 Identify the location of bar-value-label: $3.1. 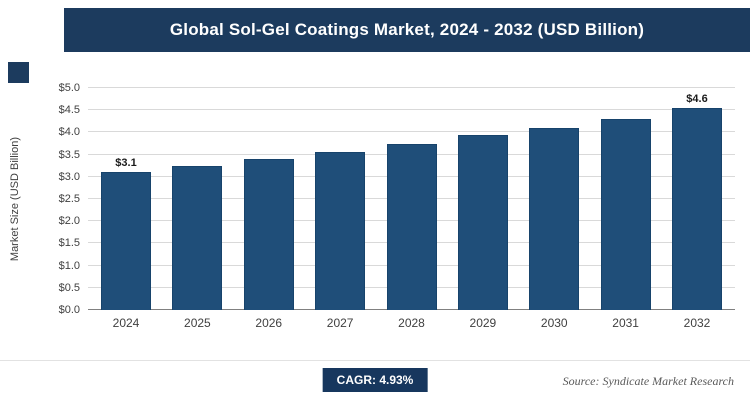
(126, 163).